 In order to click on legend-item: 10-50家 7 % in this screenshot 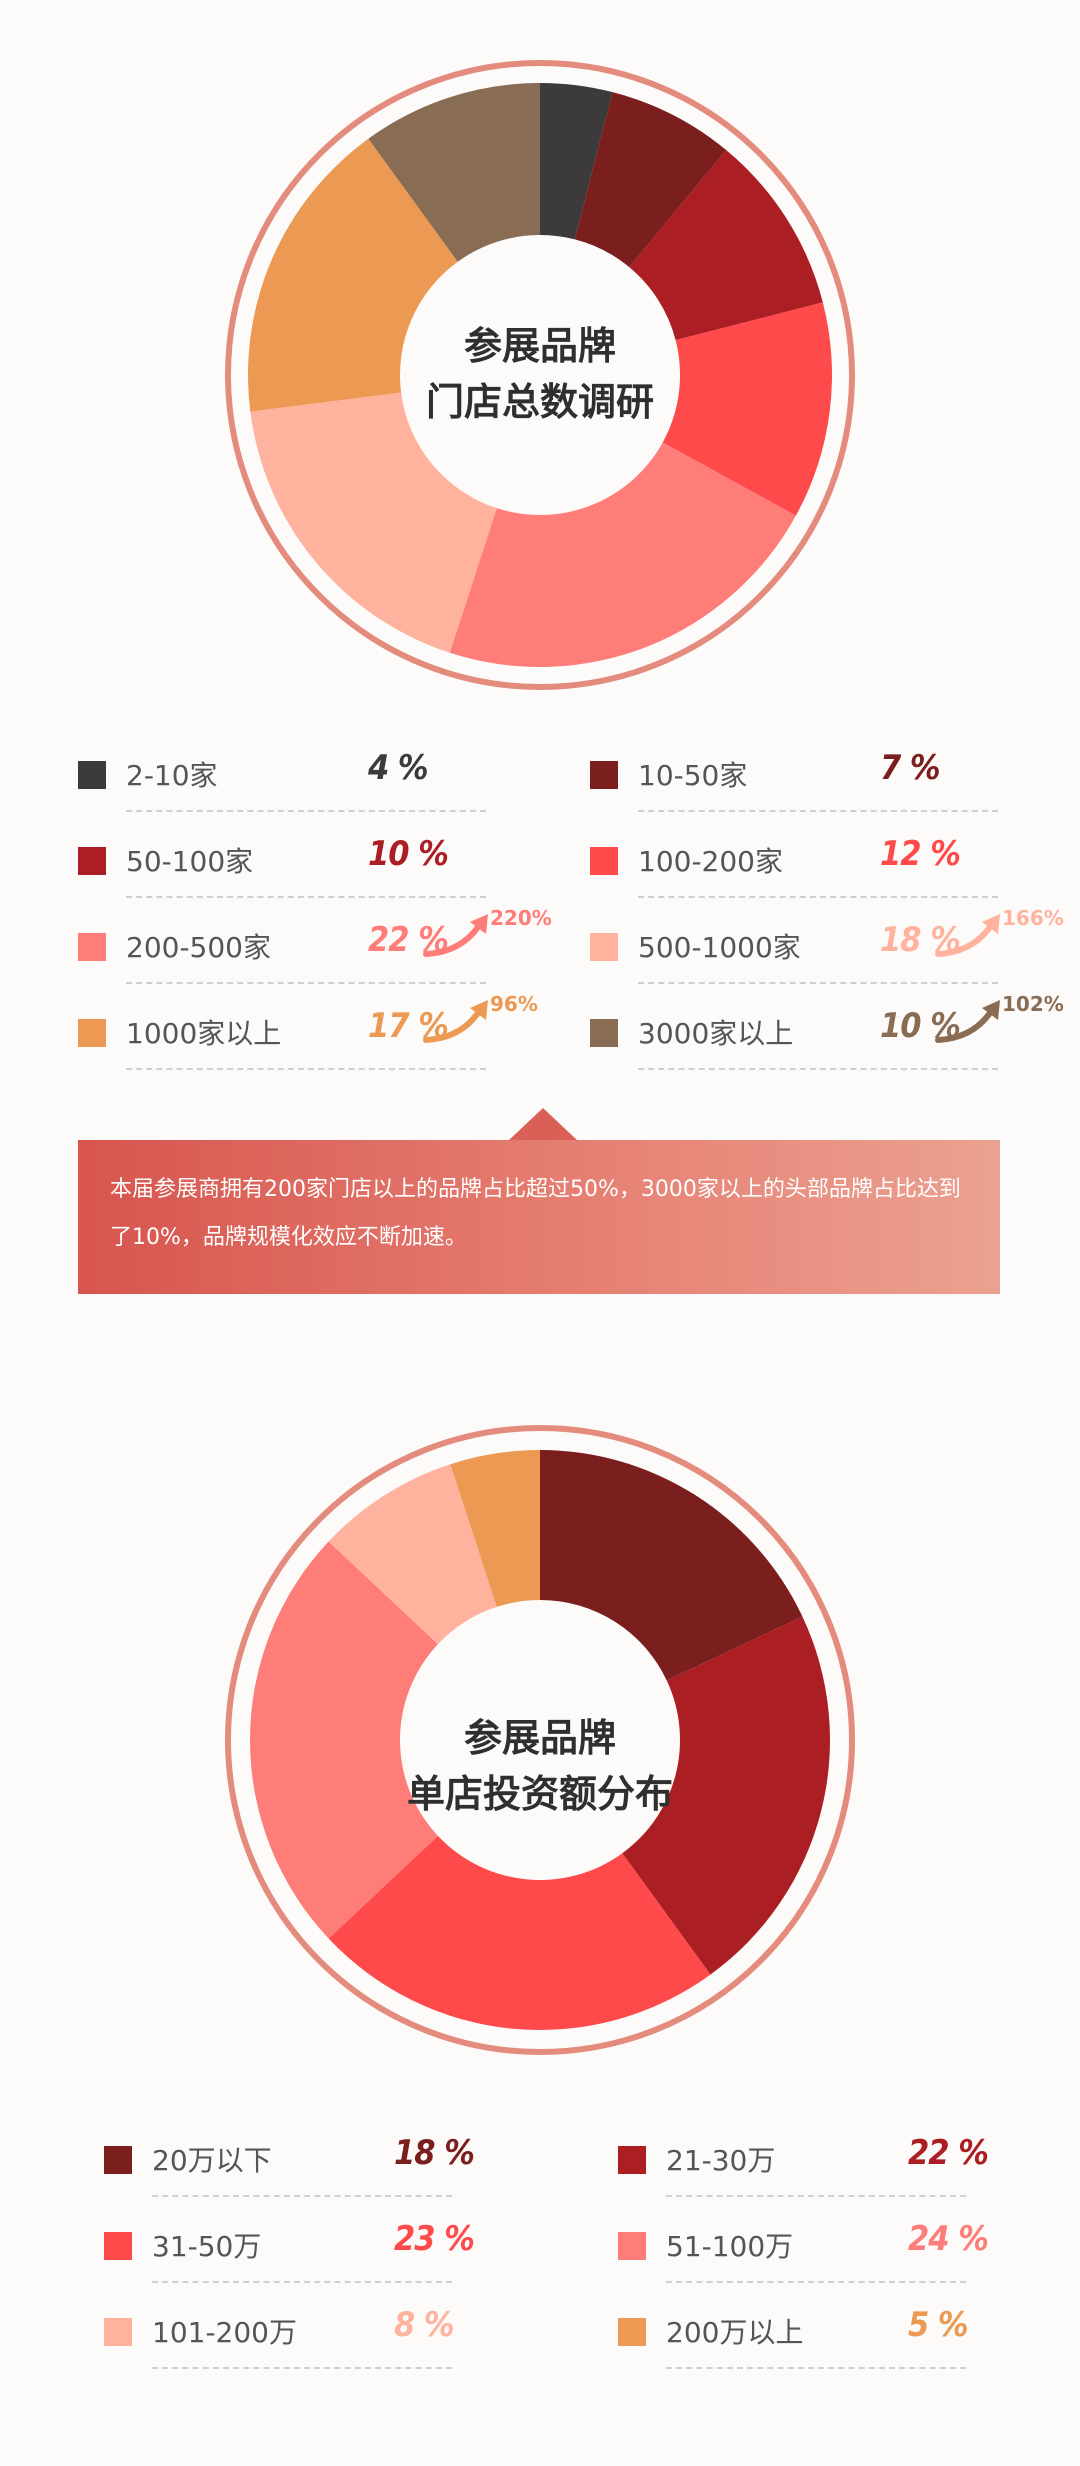, I will do `click(805, 780)`.